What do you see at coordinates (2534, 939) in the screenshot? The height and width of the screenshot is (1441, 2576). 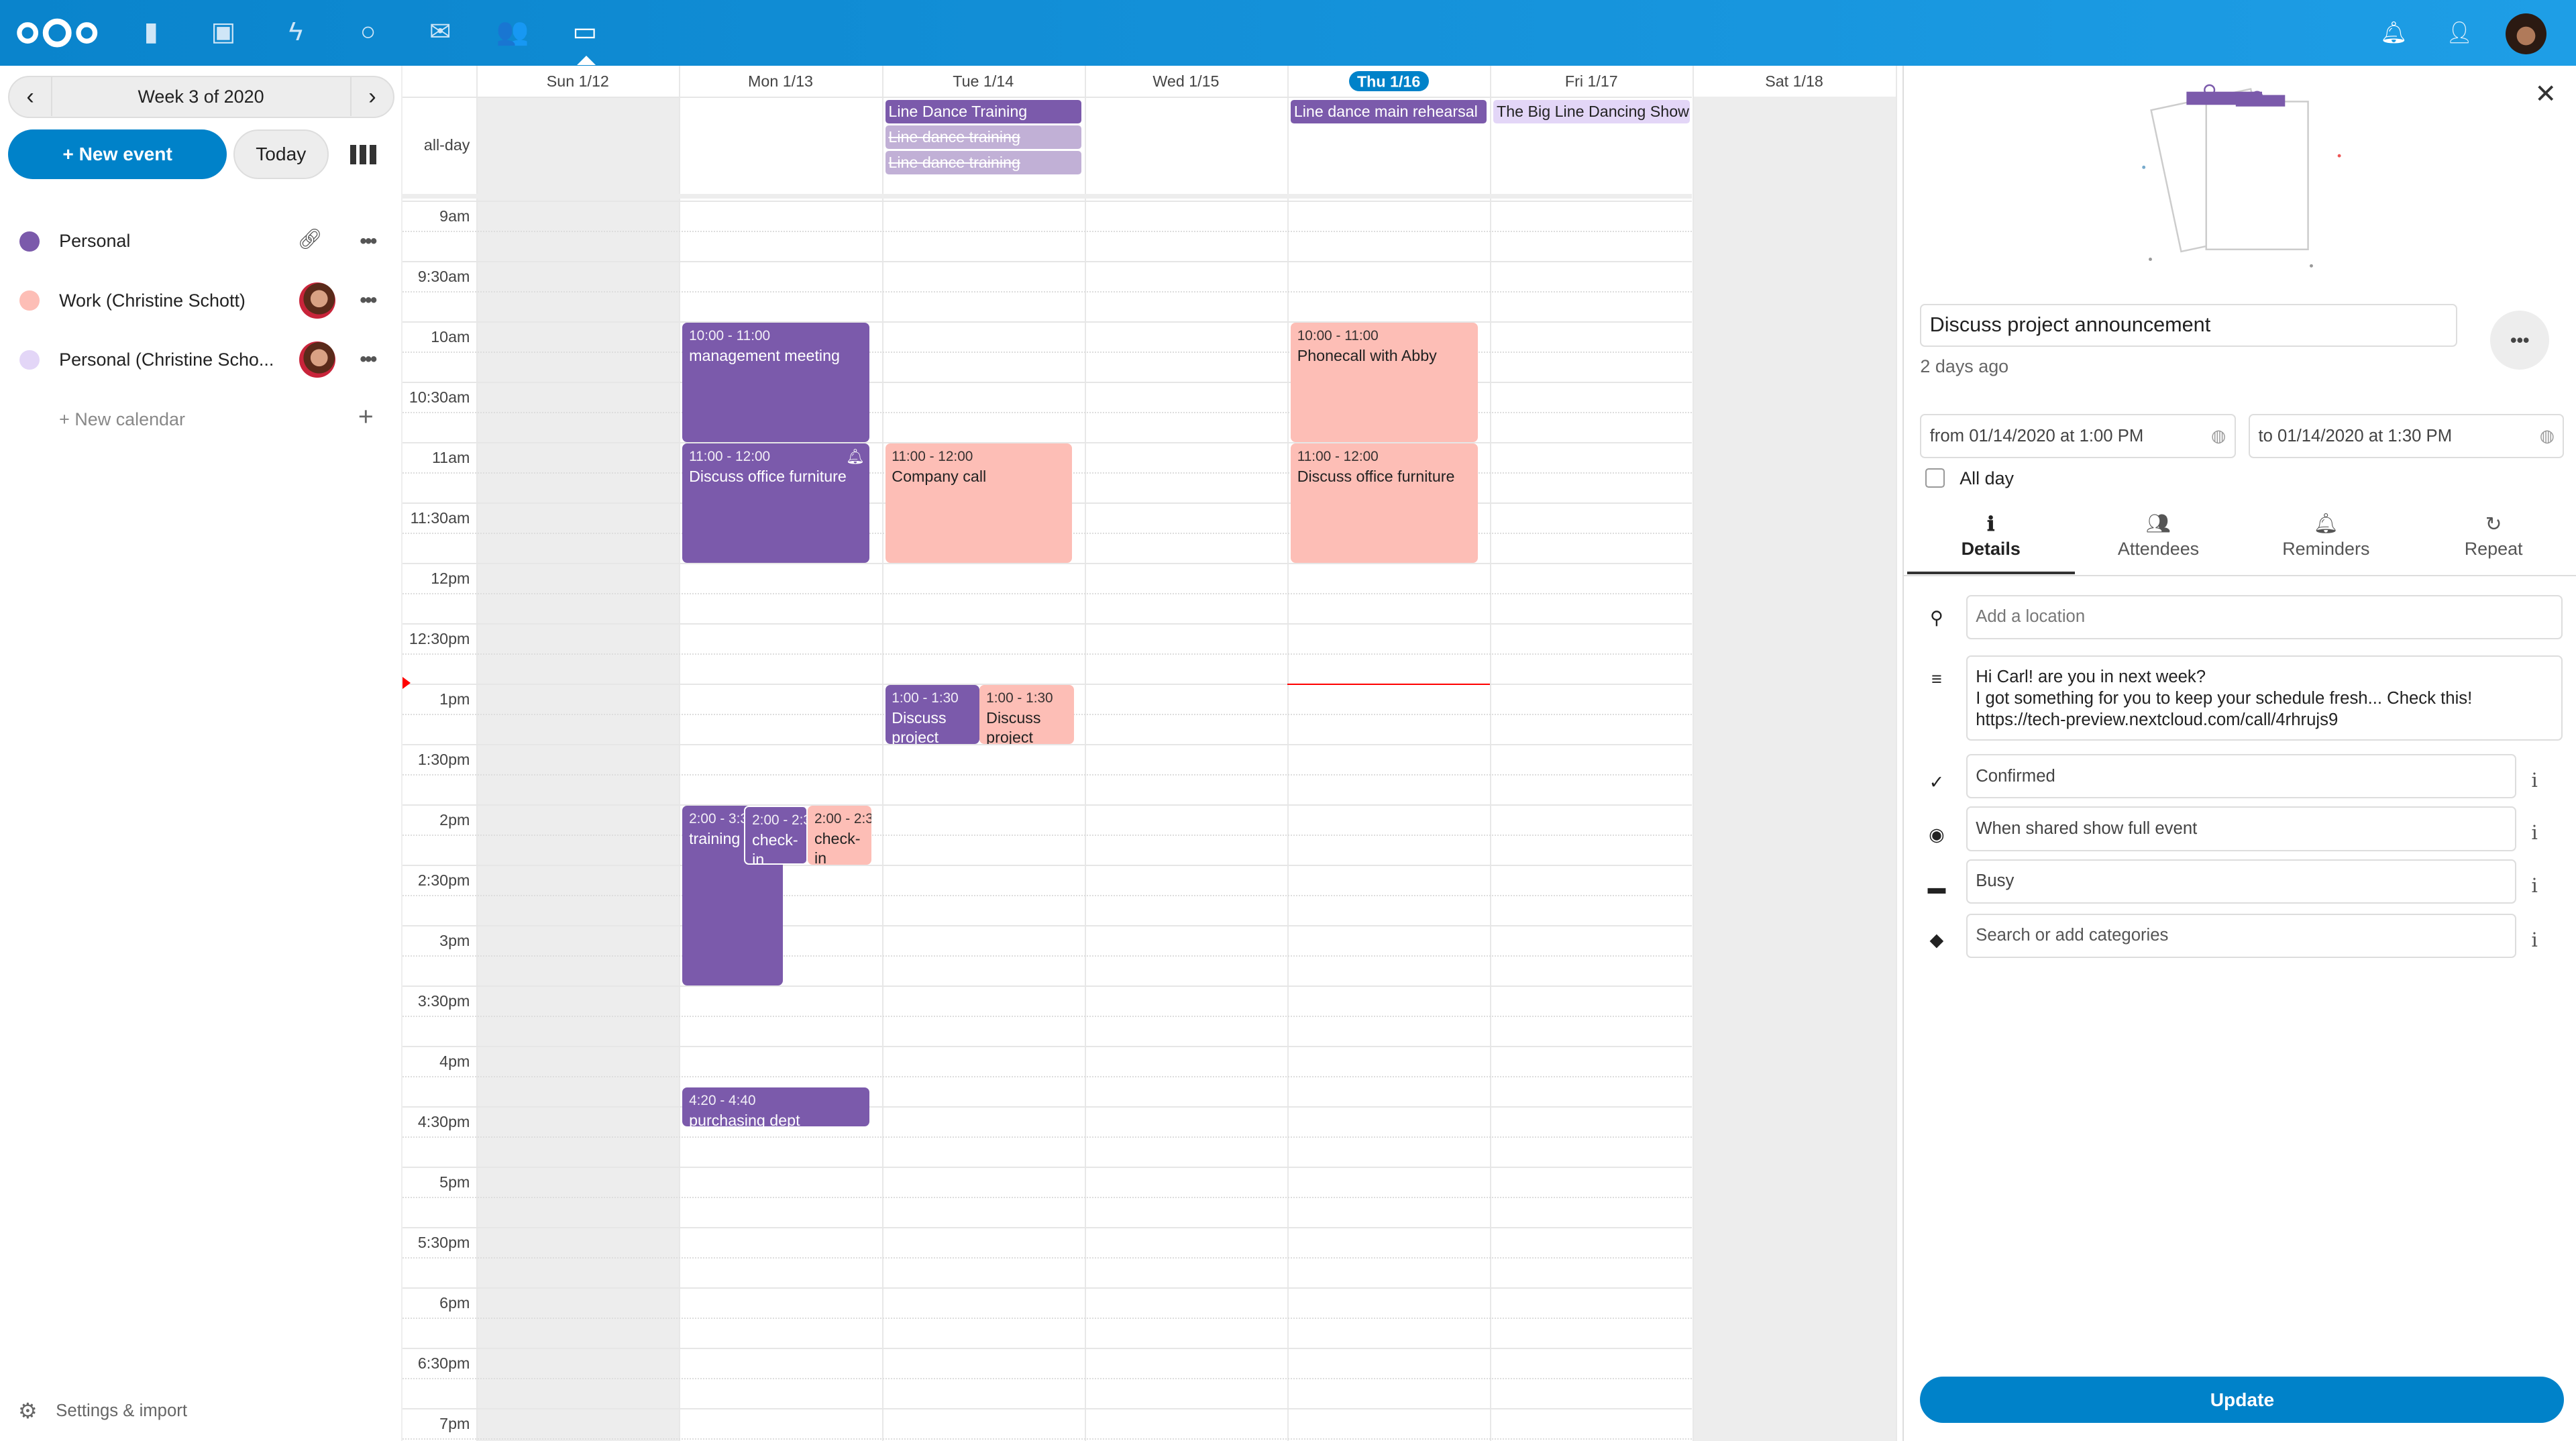 I see `categories-info-icon: i` at bounding box center [2534, 939].